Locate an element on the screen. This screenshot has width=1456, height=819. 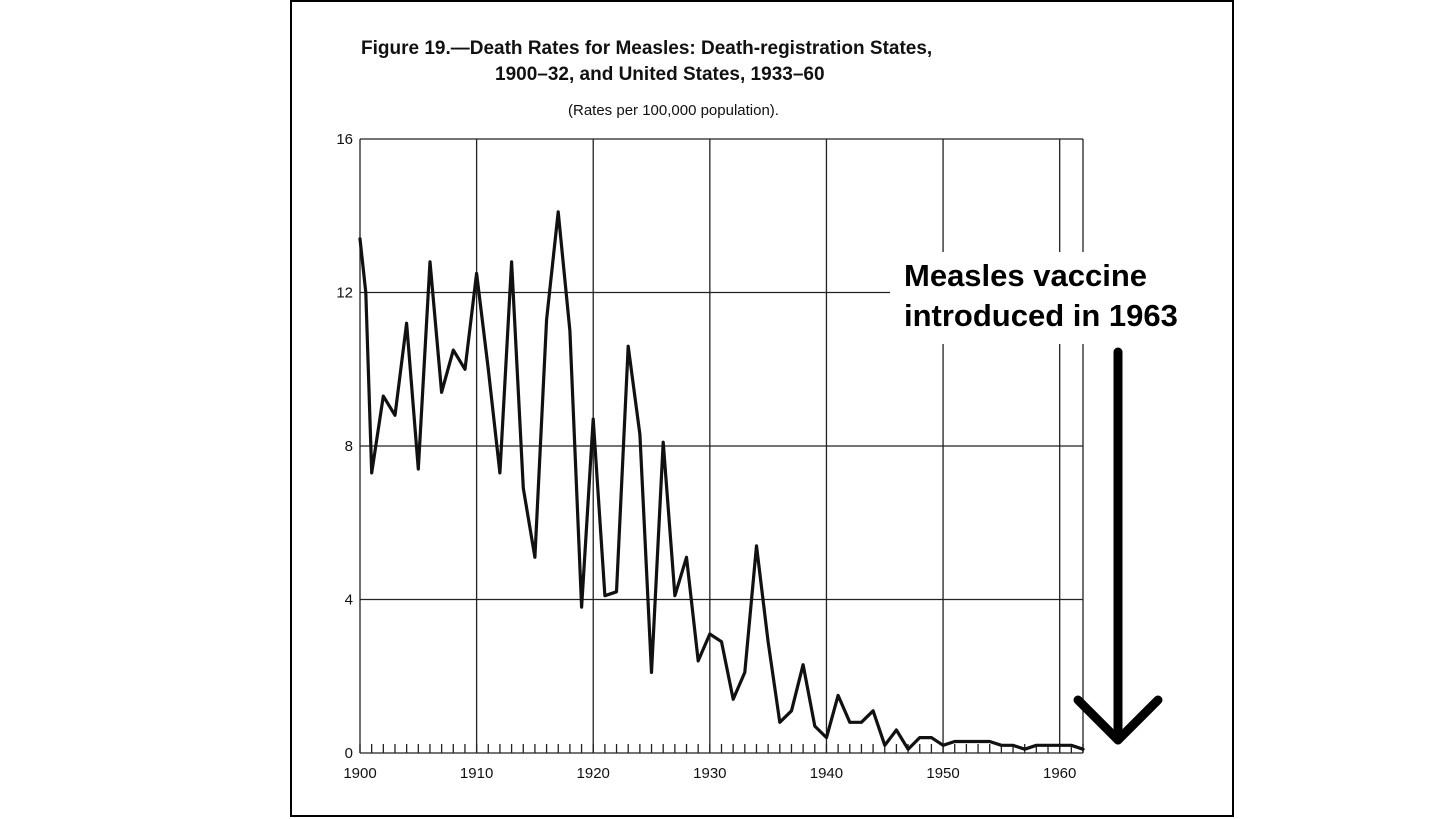
annotation-background is located at coordinates (1049, 298).